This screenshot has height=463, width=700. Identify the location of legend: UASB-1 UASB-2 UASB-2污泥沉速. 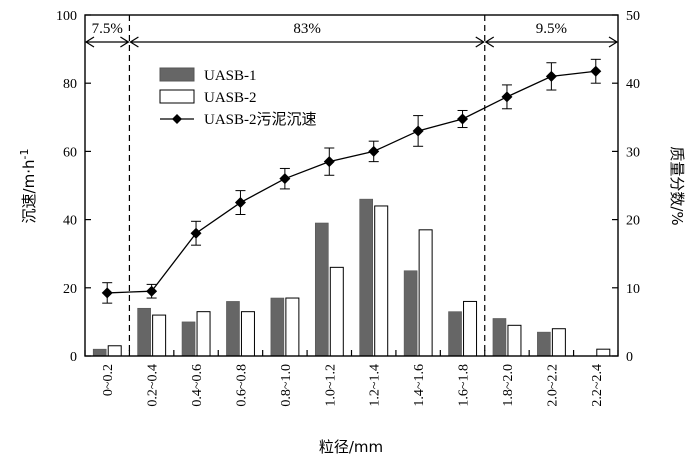
(238, 97).